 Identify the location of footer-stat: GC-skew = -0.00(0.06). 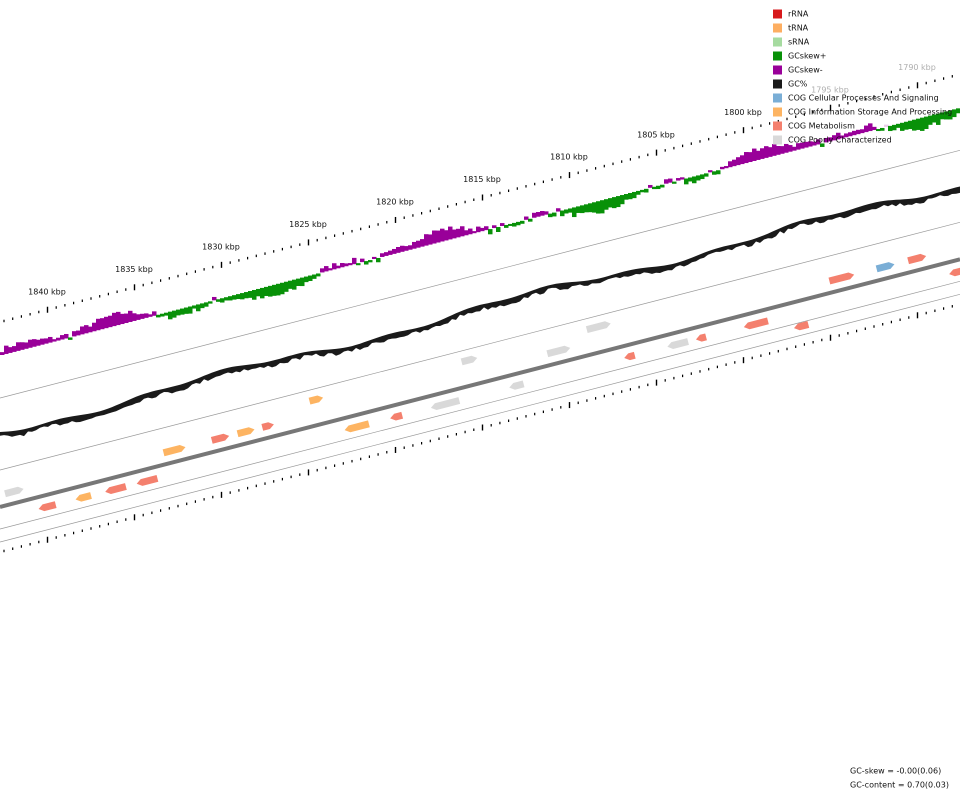
(895, 771).